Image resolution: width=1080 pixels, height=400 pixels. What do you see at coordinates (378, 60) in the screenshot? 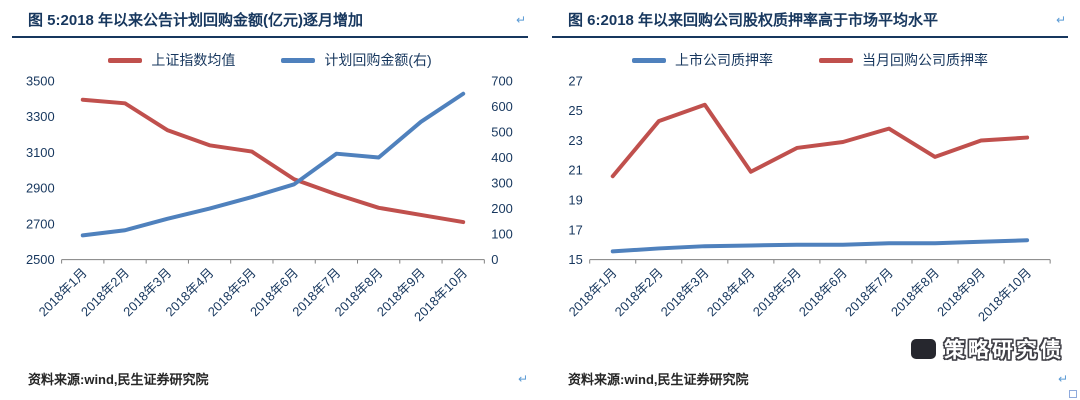
I see `legend-label: 计划回购金额(右)` at bounding box center [378, 60].